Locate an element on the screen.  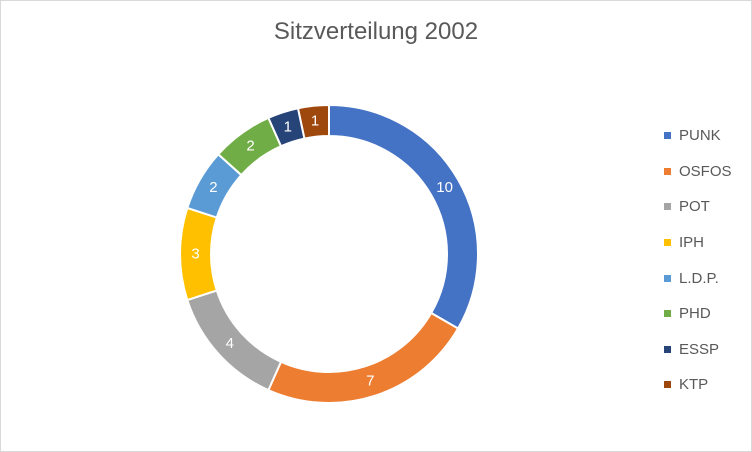
legend-label: PHD is located at coordinates (695, 314).